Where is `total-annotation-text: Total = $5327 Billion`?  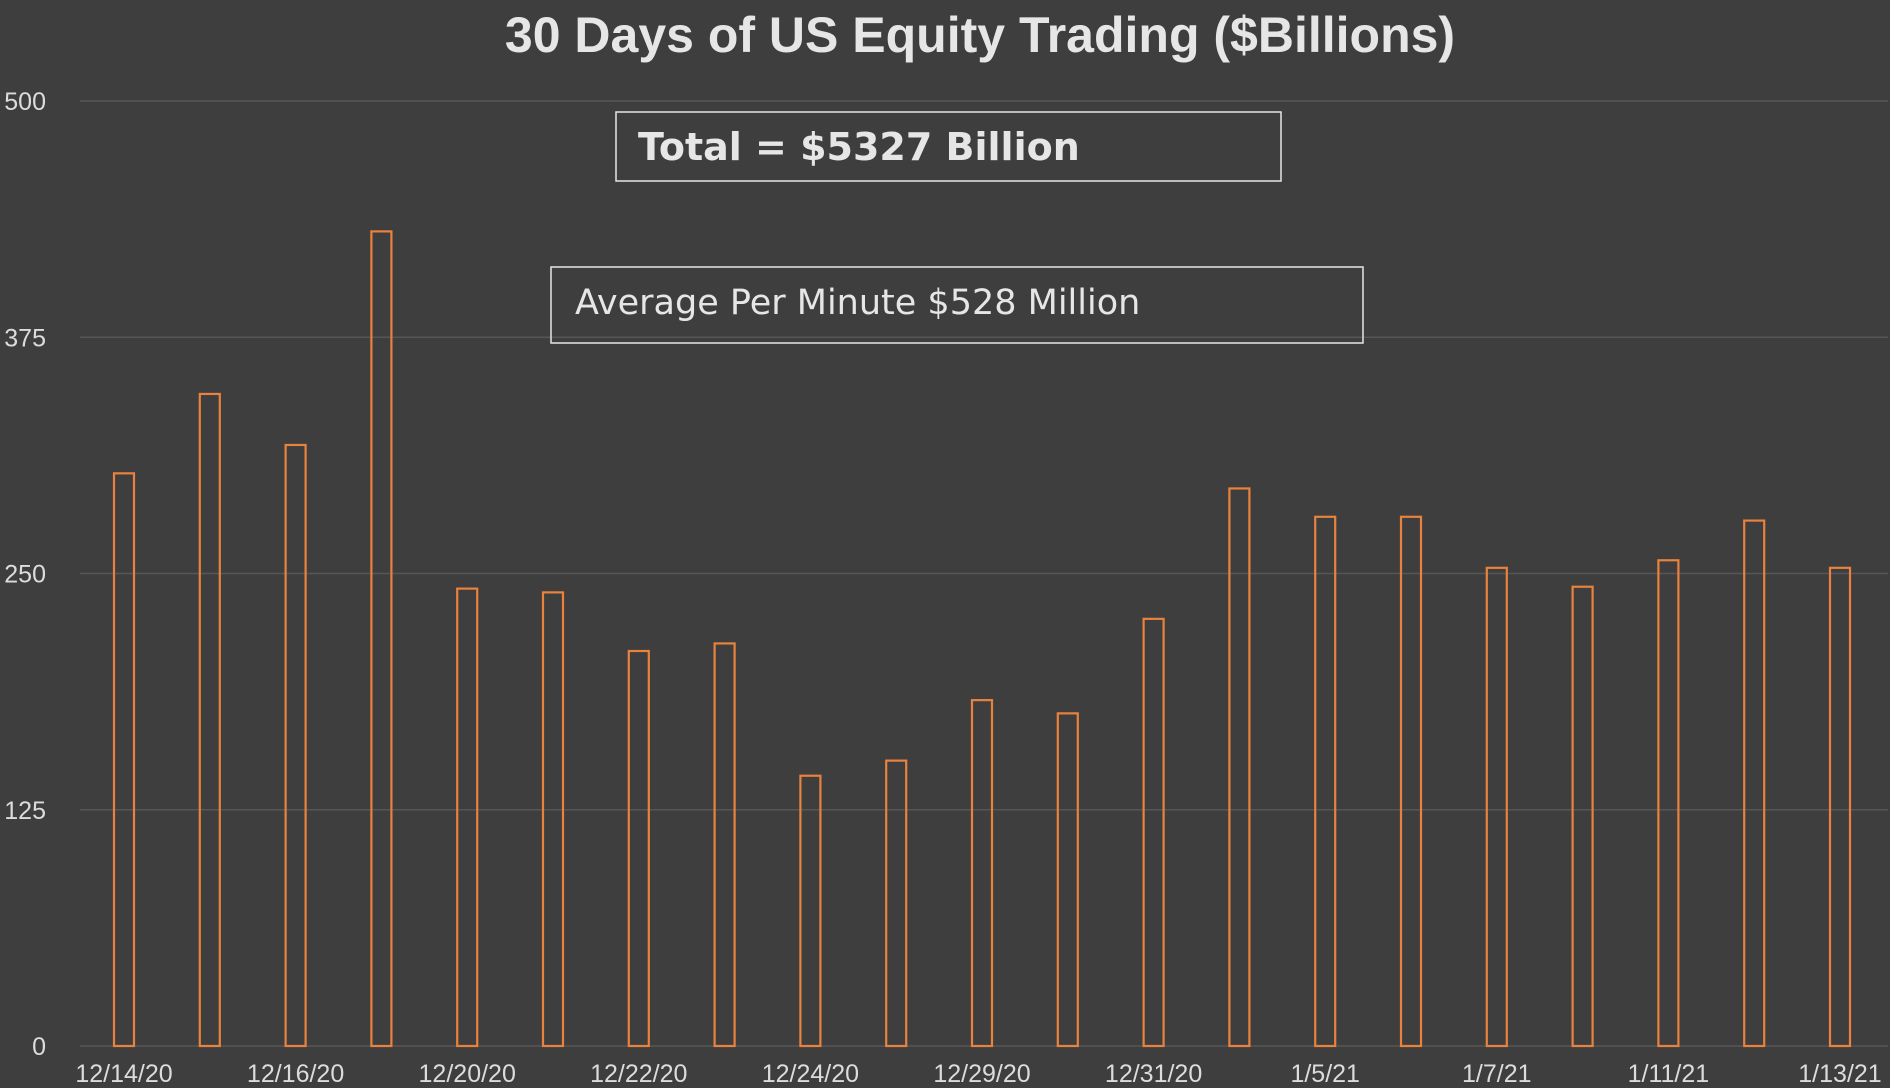
total-annotation-text: Total = $5327 Billion is located at coordinates (859, 147).